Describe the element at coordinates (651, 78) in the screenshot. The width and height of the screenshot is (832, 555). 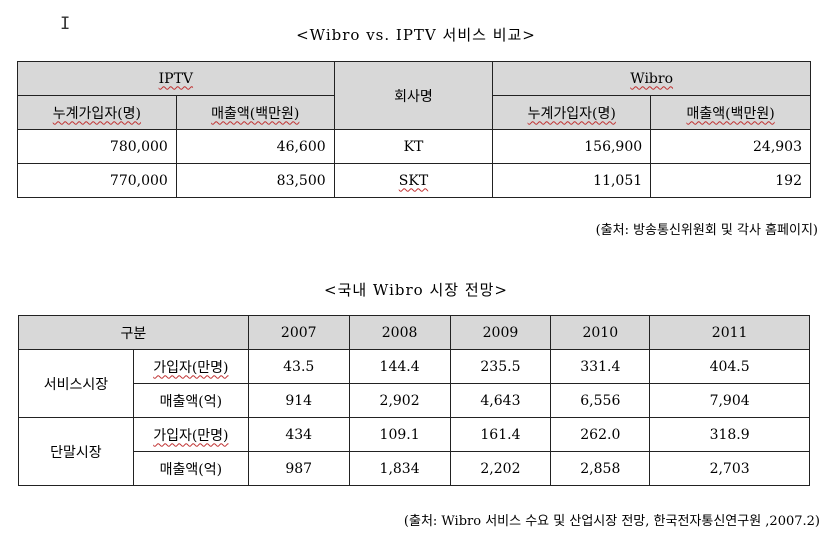
I see `wibro-group-header: Wibro` at that location.